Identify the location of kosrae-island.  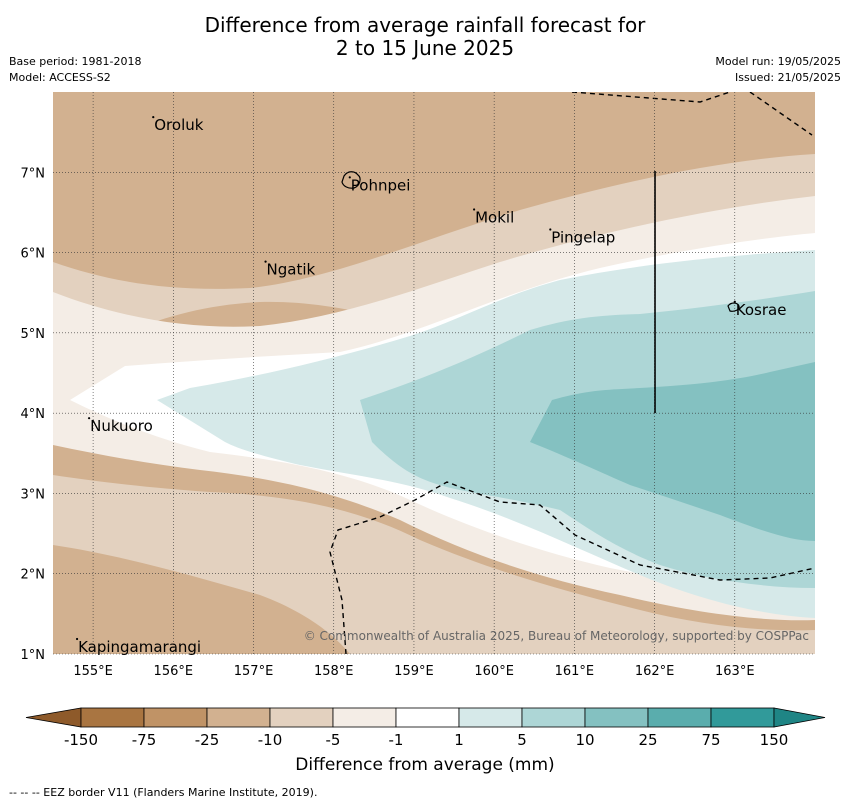
(733, 307).